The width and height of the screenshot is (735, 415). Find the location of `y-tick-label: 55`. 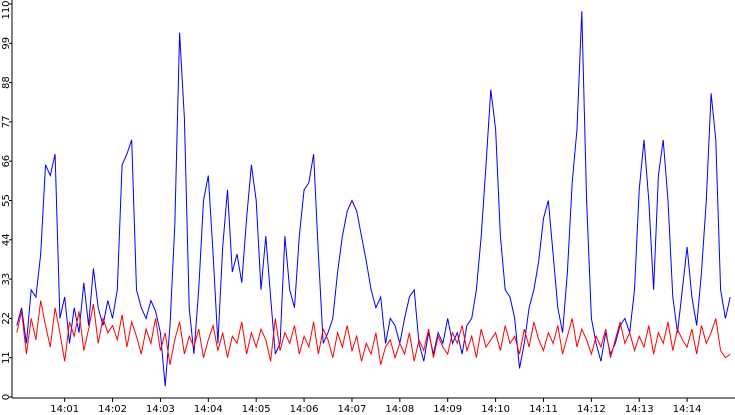

y-tick-label: 55 is located at coordinates (6, 200).